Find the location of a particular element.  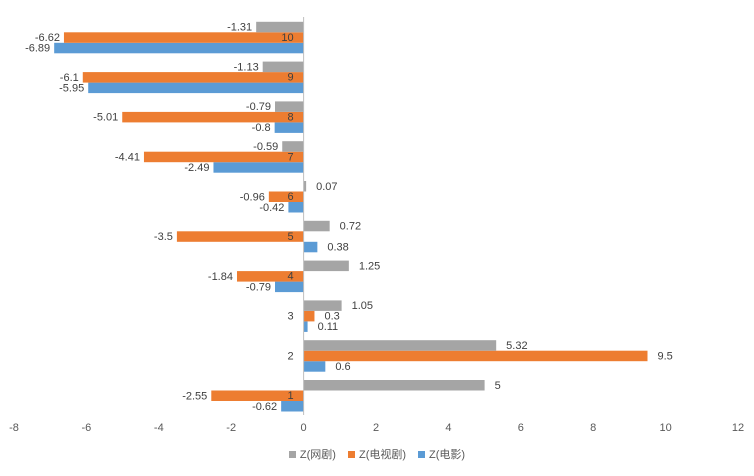

x-tick-label: 0 is located at coordinates (304, 428).